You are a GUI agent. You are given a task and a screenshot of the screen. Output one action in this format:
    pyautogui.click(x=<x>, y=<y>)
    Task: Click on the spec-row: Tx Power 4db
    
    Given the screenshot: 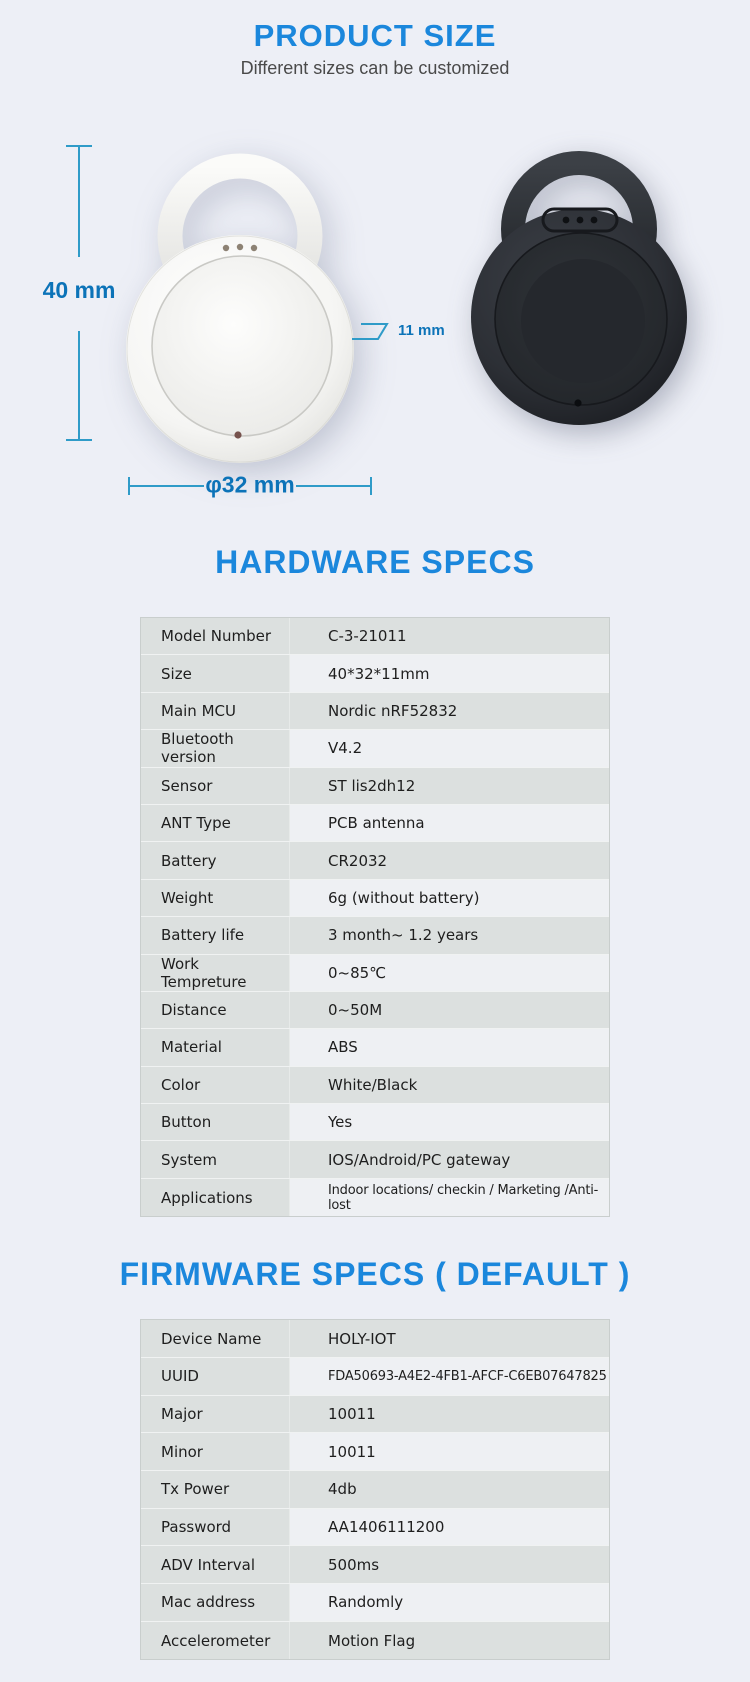 What is the action you would take?
    pyautogui.click(x=375, y=1490)
    